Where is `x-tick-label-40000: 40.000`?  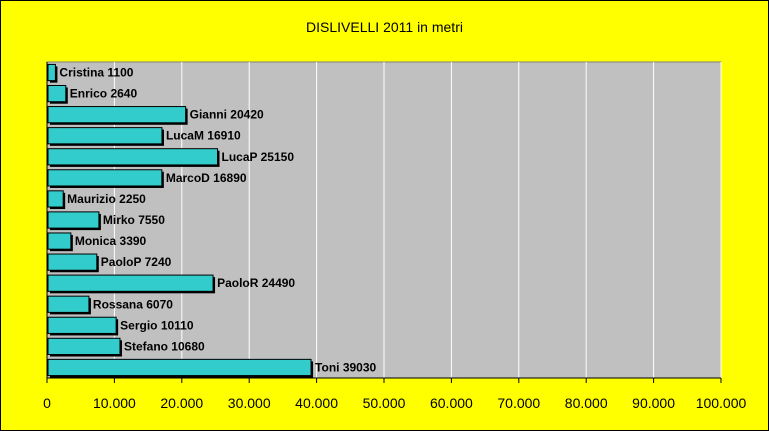
x-tick-label-40000: 40.000 is located at coordinates (316, 403).